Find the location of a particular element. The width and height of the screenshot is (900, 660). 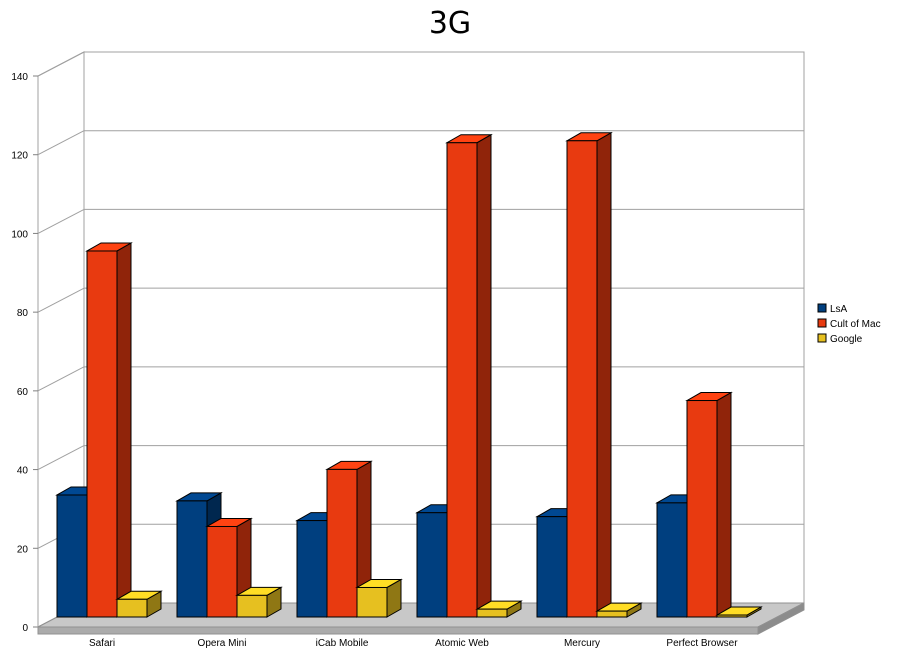

chart-title: 3G is located at coordinates (450, 23).